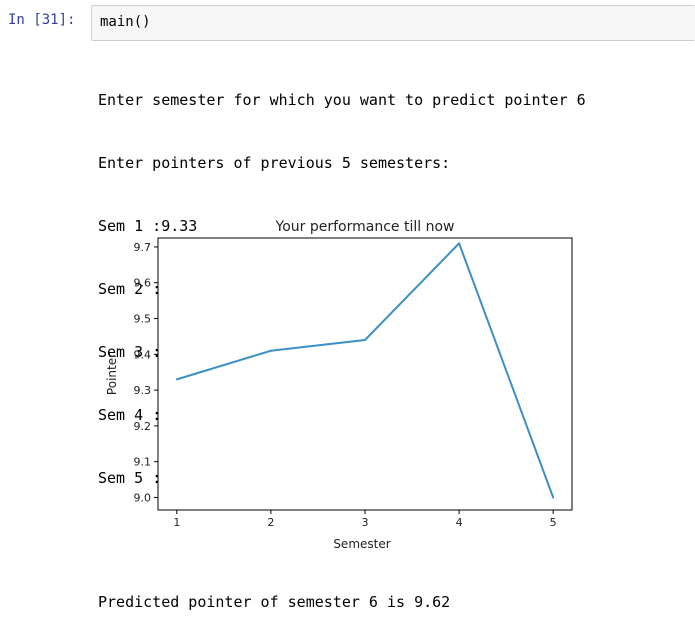 Image resolution: width=695 pixels, height=631 pixels. Describe the element at coordinates (143, 497) in the screenshot. I see `y-tick-label: 9.0` at that location.